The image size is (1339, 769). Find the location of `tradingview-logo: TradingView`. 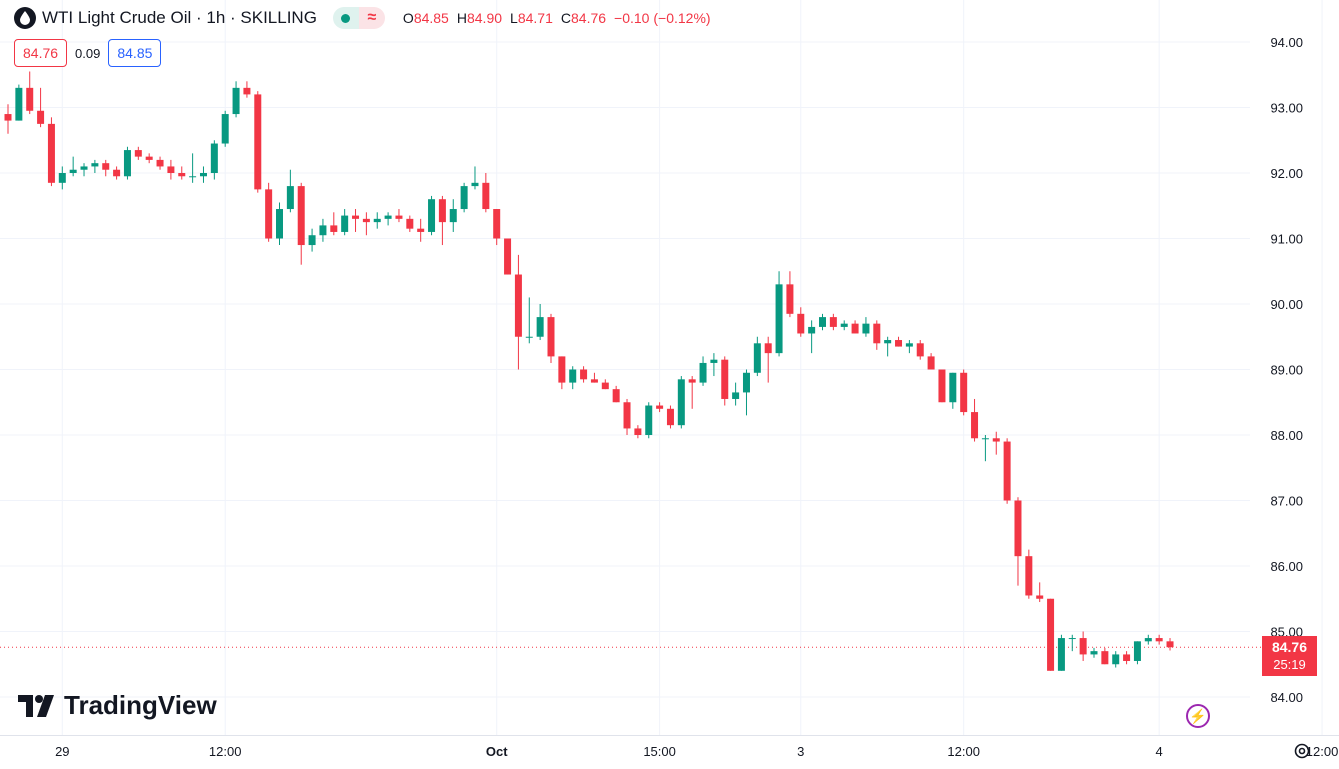

tradingview-logo: TradingView is located at coordinates (117, 705).